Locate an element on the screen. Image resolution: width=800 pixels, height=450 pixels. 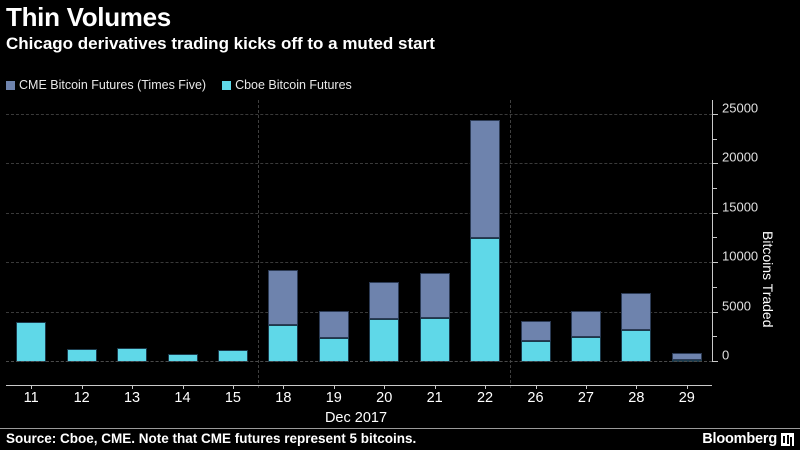
bloomberg-logo: Bloomberg is located at coordinates (748, 439).